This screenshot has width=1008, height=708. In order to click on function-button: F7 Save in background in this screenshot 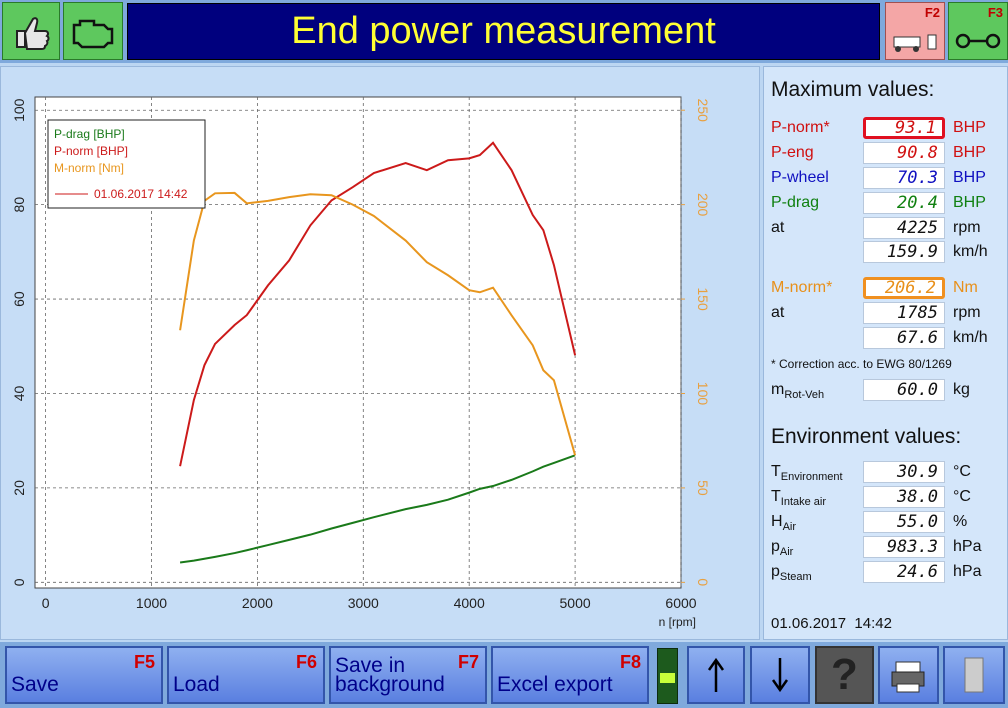, I will do `click(408, 675)`.